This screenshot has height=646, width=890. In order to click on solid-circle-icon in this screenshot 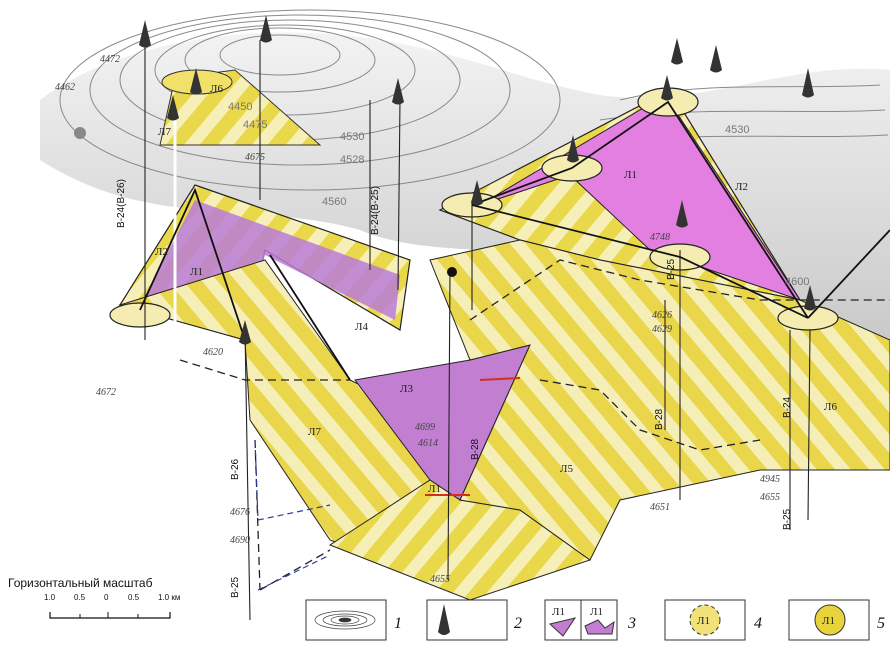, I will do `click(830, 620)`.